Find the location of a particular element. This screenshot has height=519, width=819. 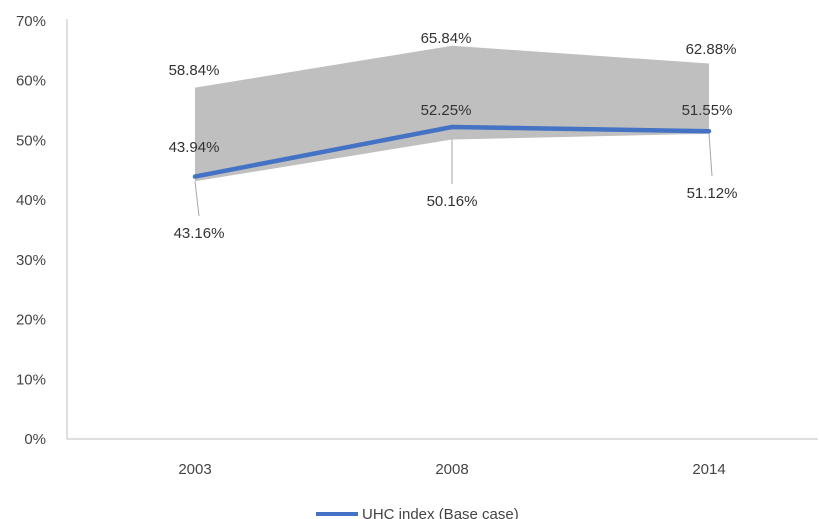

y-tick-label: 10% is located at coordinates (31, 379).